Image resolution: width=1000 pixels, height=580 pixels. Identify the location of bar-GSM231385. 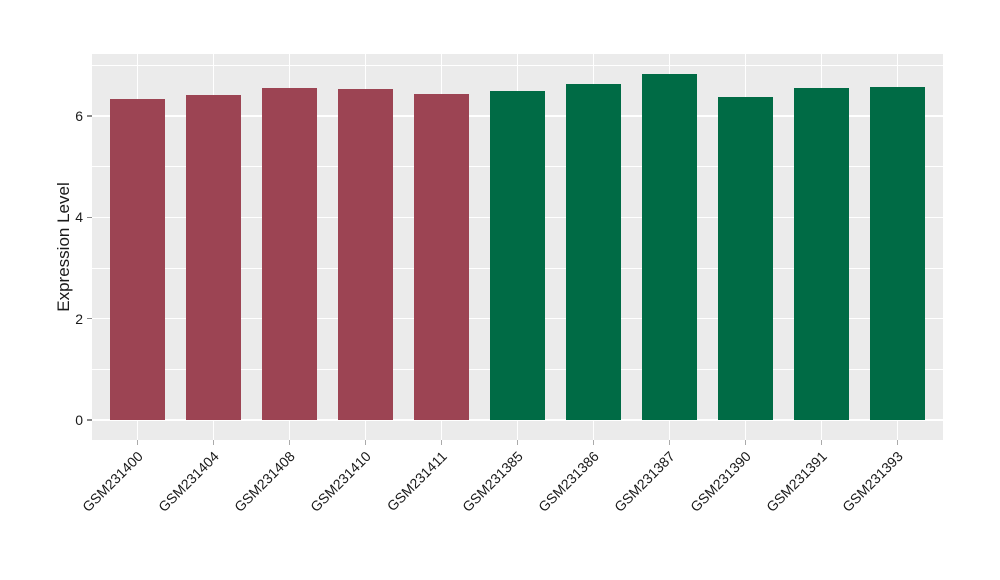
(517, 255).